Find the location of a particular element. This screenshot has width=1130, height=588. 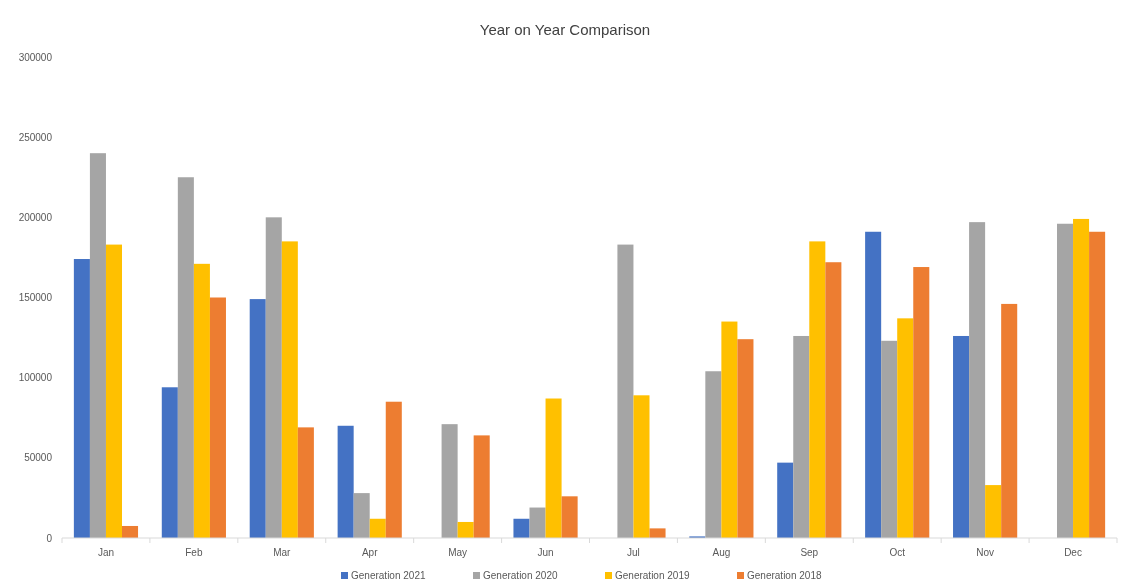

y-tick-label: 250000 is located at coordinates (35, 137).